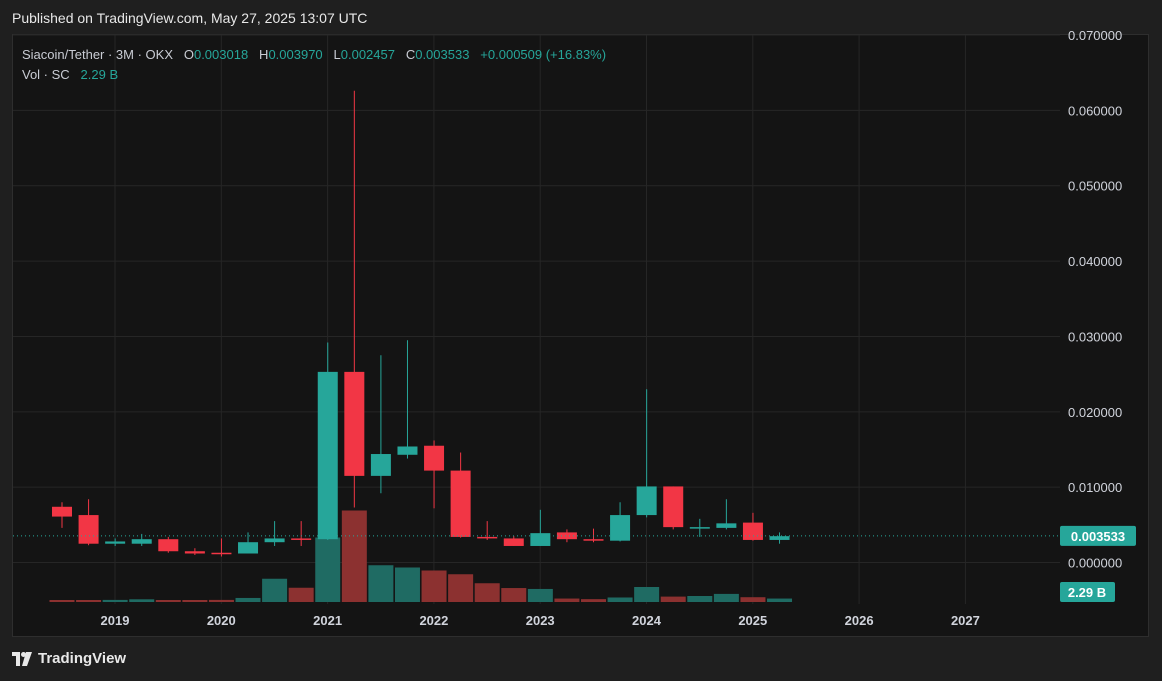 The width and height of the screenshot is (1162, 681). I want to click on tradingview-logo: TradingView, so click(69, 658).